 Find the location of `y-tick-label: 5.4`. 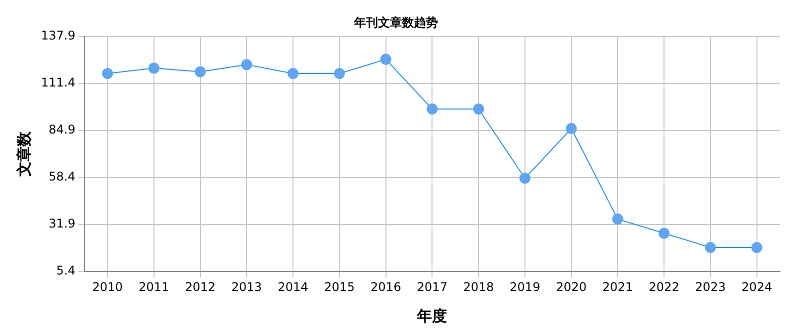

y-tick-label: 5.4 is located at coordinates (66, 271).